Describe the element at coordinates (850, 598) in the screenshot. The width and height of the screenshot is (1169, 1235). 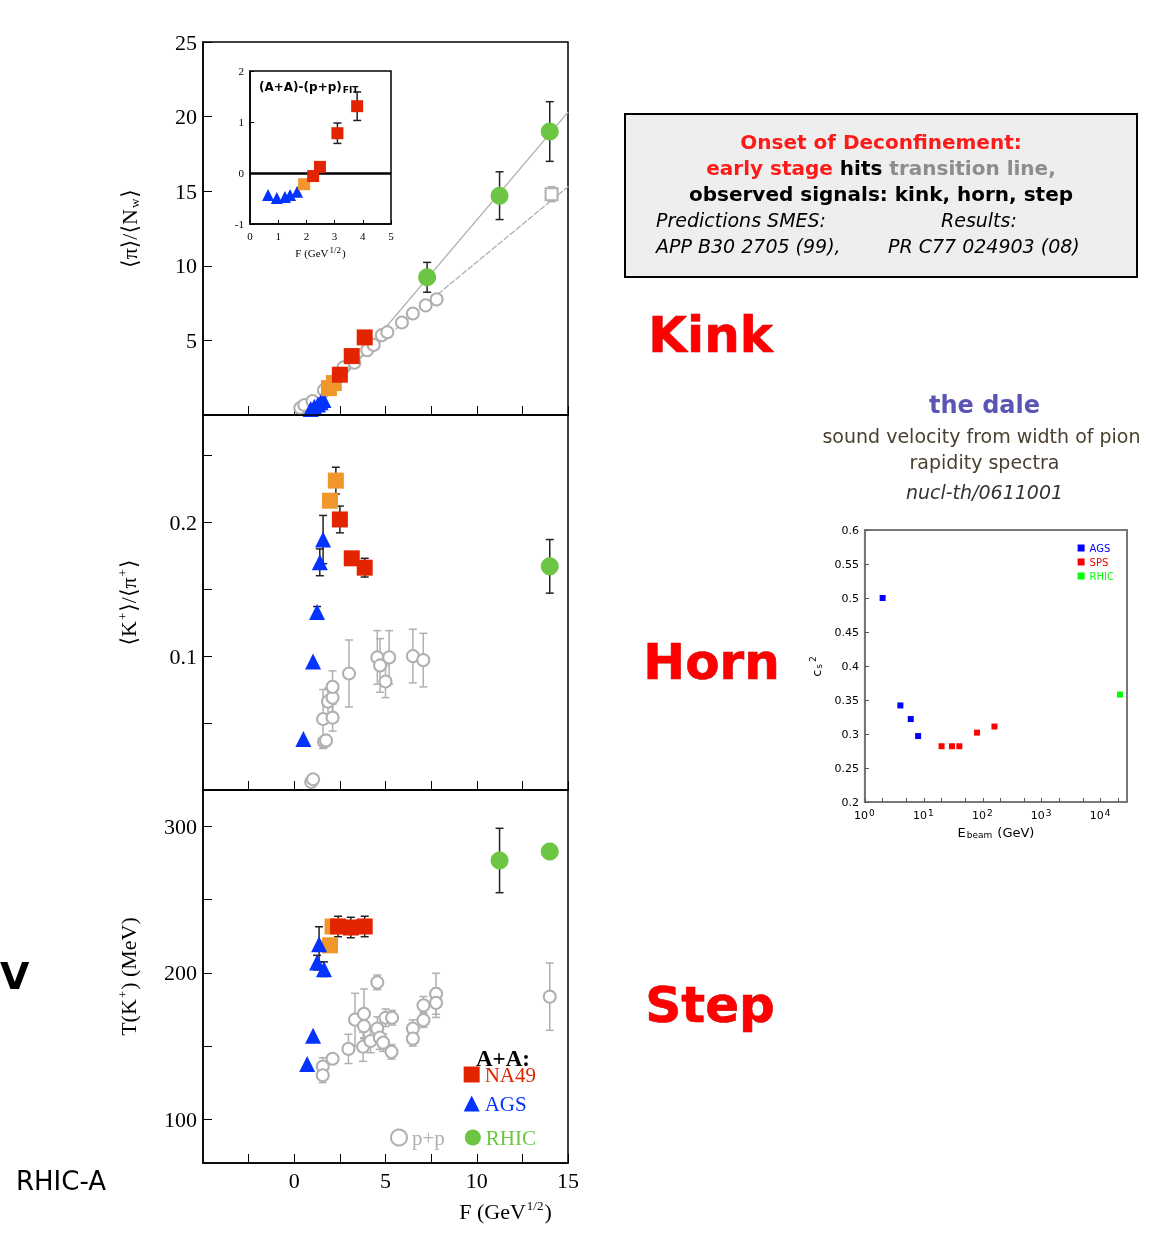
I see `y-tick-label: 0.5` at that location.